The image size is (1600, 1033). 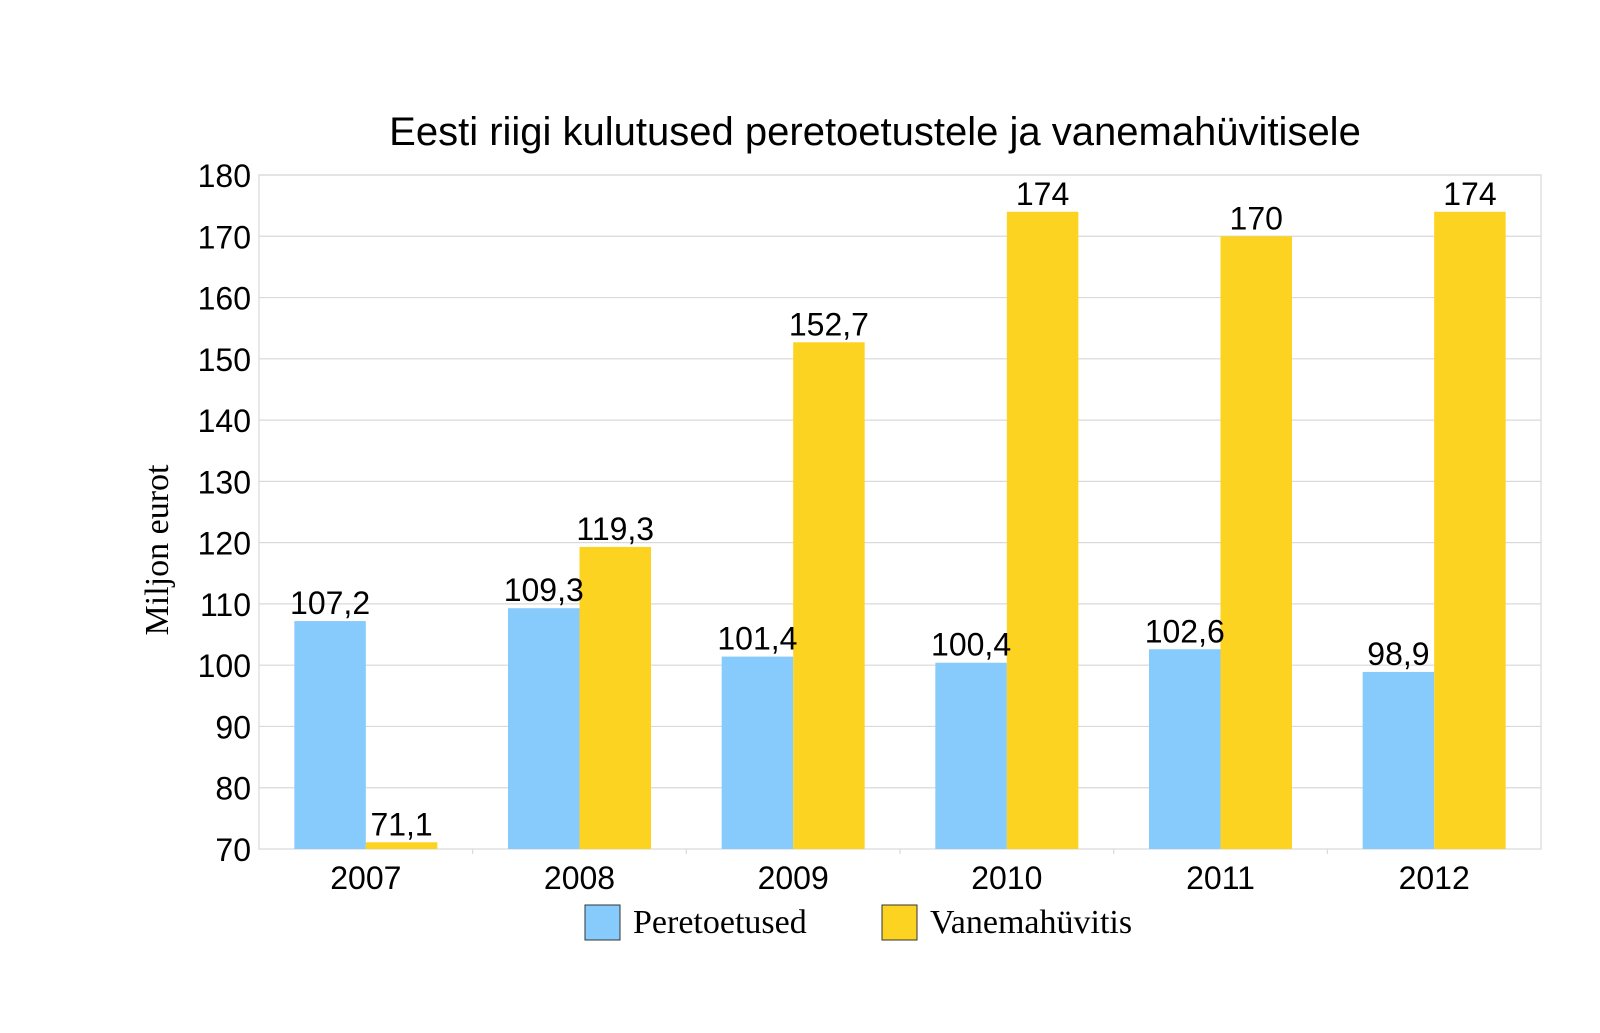 What do you see at coordinates (757, 639) in the screenshot?
I see `data-label: 101,4` at bounding box center [757, 639].